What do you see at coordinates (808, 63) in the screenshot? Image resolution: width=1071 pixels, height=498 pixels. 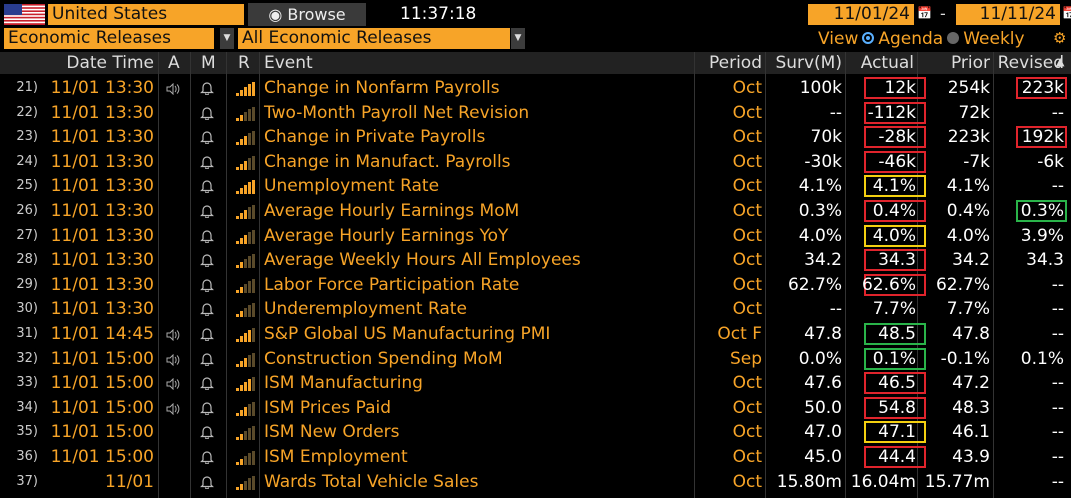 I see `col-surv: Surv(M)` at bounding box center [808, 63].